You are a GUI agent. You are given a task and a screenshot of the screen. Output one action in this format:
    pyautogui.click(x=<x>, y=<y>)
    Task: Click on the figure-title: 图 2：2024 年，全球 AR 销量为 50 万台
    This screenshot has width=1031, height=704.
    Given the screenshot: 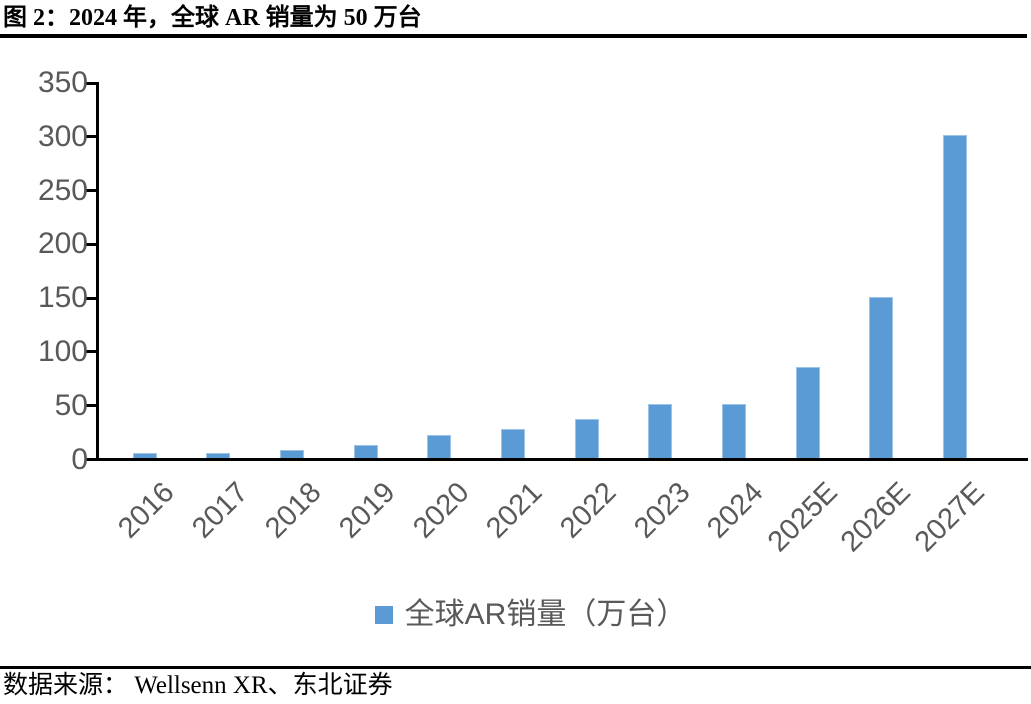 What is the action you would take?
    pyautogui.click(x=212, y=18)
    